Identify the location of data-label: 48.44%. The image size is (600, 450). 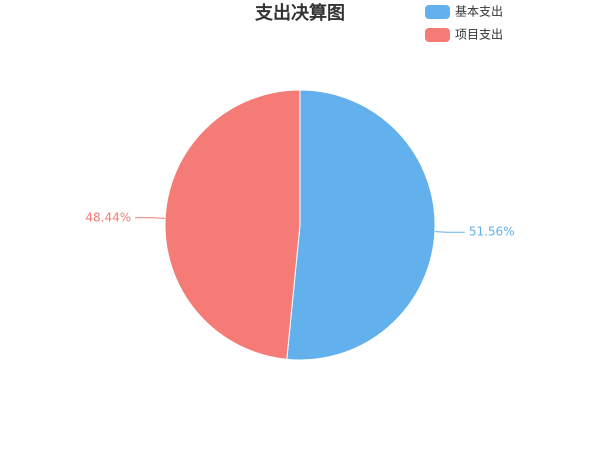
(108, 217).